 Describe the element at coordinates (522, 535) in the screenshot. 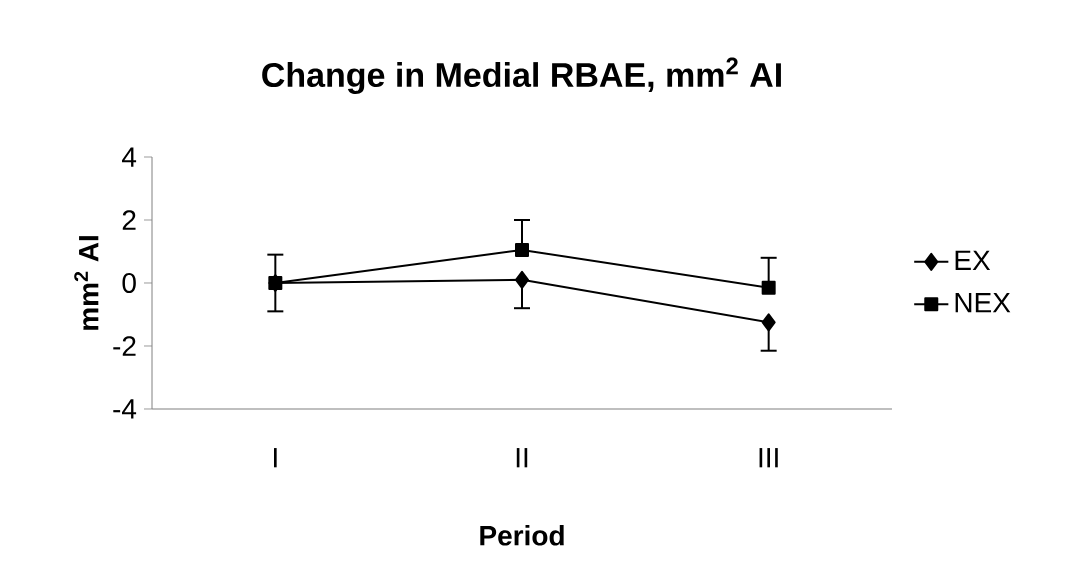

I see `x-axis-title: Period` at that location.